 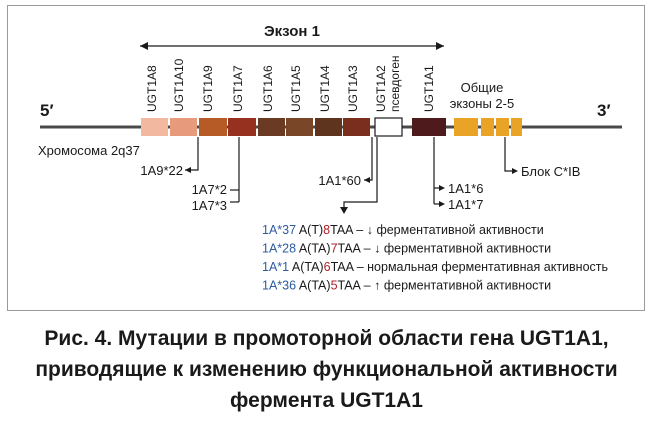 I want to click on exon-box-ugt1a10, so click(x=183, y=127).